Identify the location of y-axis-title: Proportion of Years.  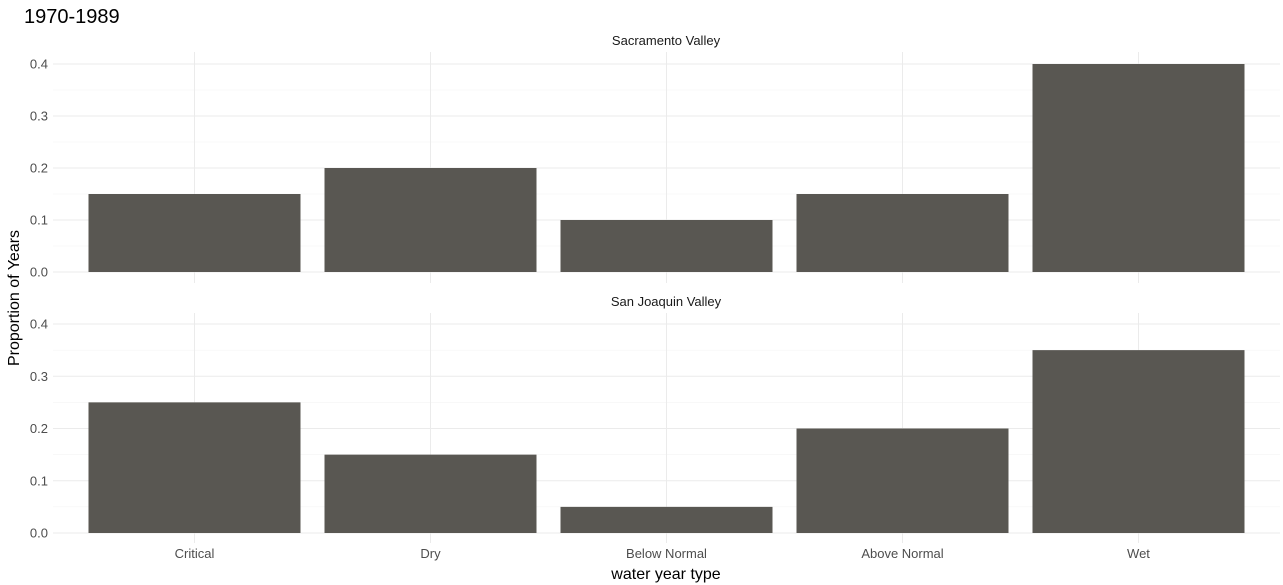
(14, 298).